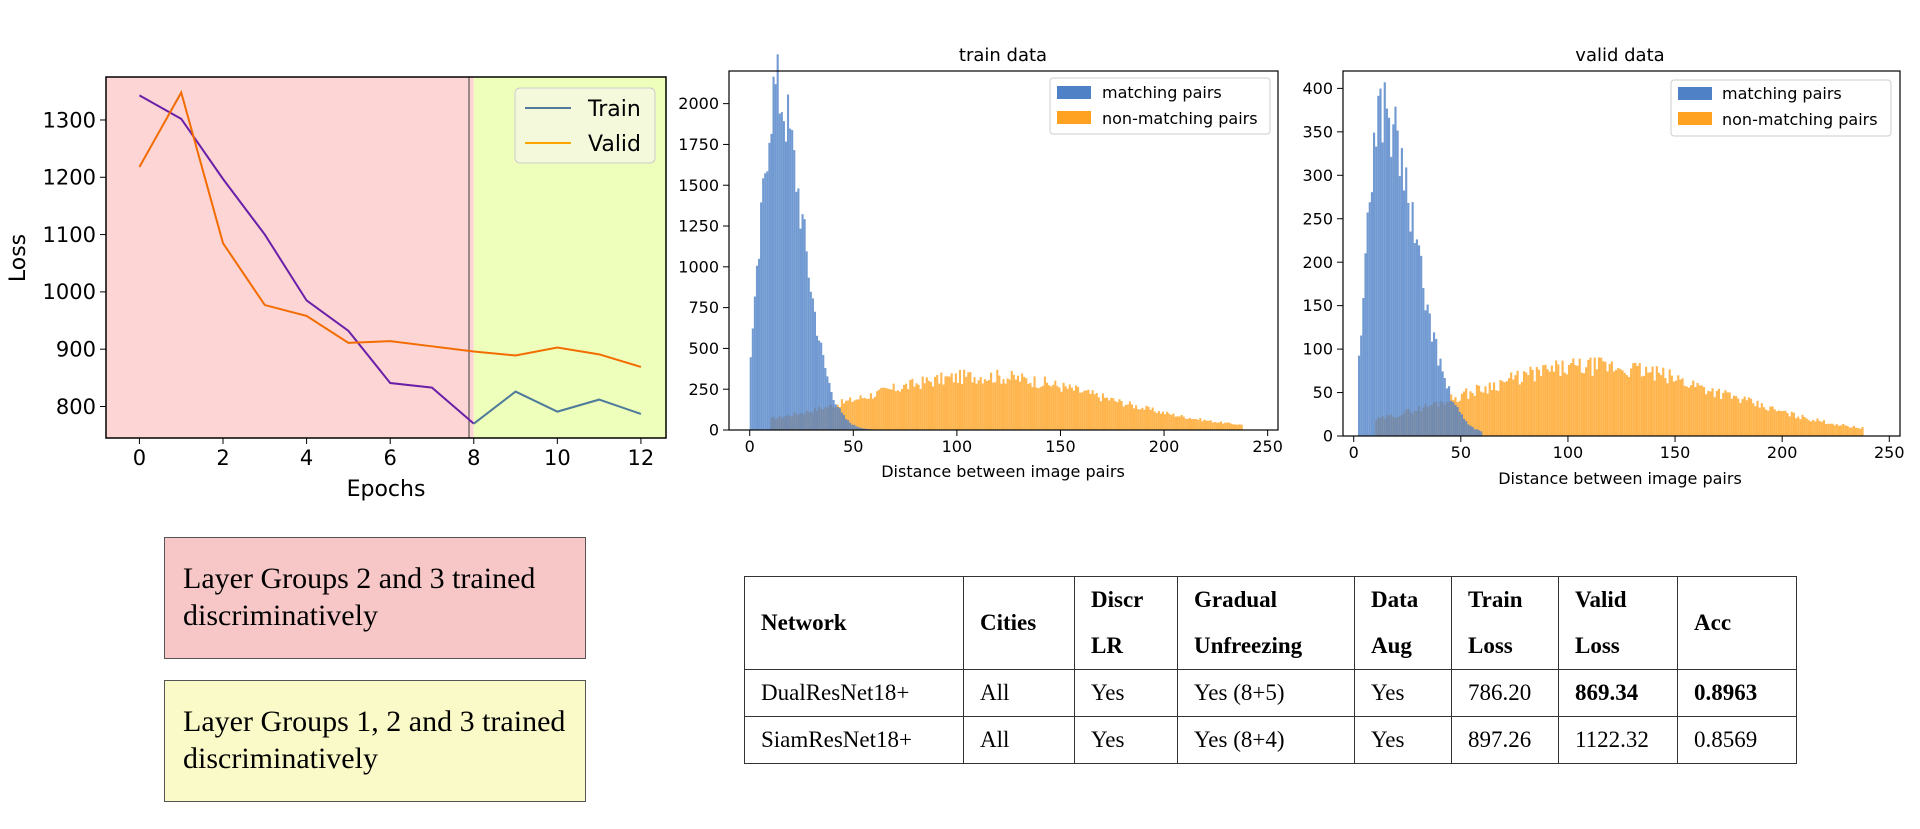 The image size is (1920, 829). I want to click on header-train-loss: Train Loss, so click(1505, 623).